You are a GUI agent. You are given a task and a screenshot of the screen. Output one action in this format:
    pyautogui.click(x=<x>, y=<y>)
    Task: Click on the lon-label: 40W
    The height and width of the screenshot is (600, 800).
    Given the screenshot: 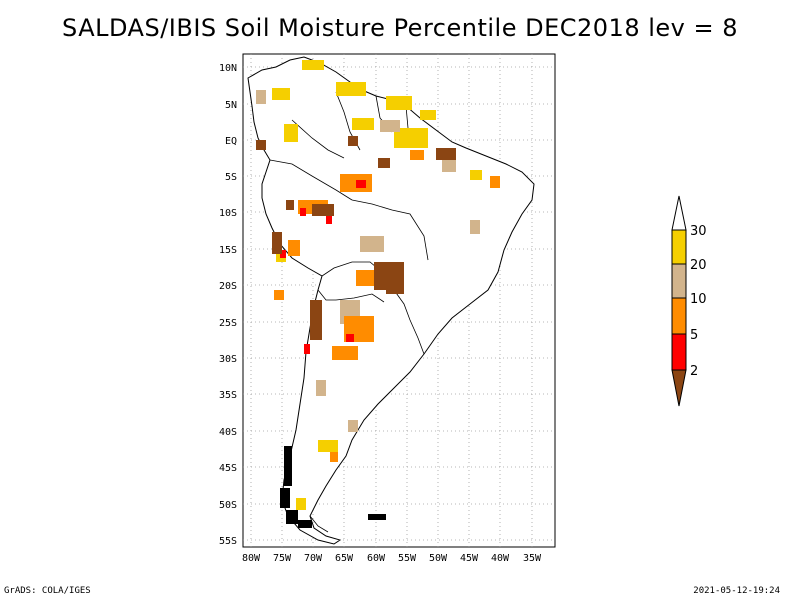 What is the action you would take?
    pyautogui.click(x=500, y=558)
    